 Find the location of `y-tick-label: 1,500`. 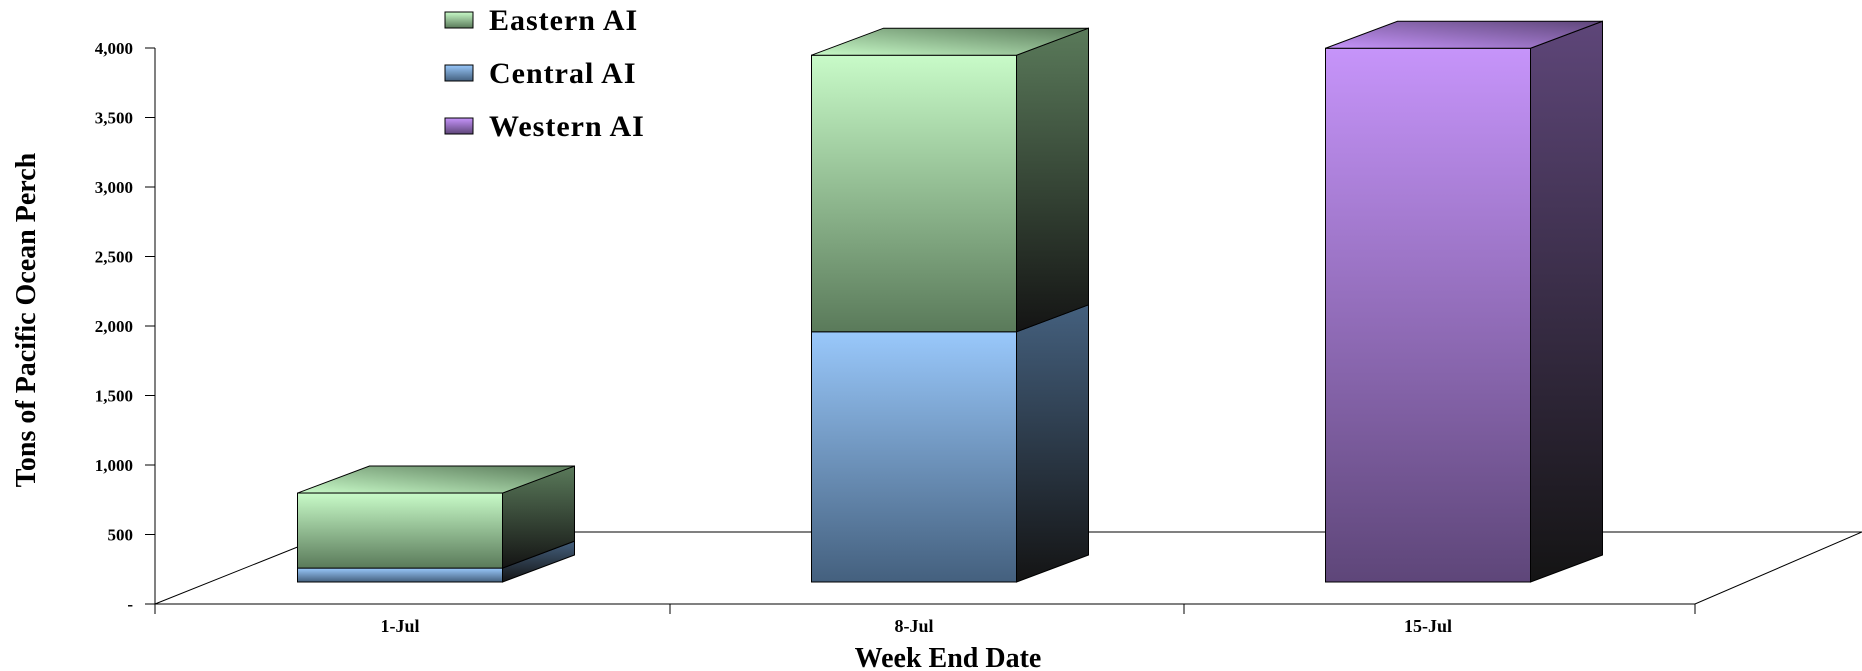

y-tick-label: 1,500 is located at coordinates (114, 396).